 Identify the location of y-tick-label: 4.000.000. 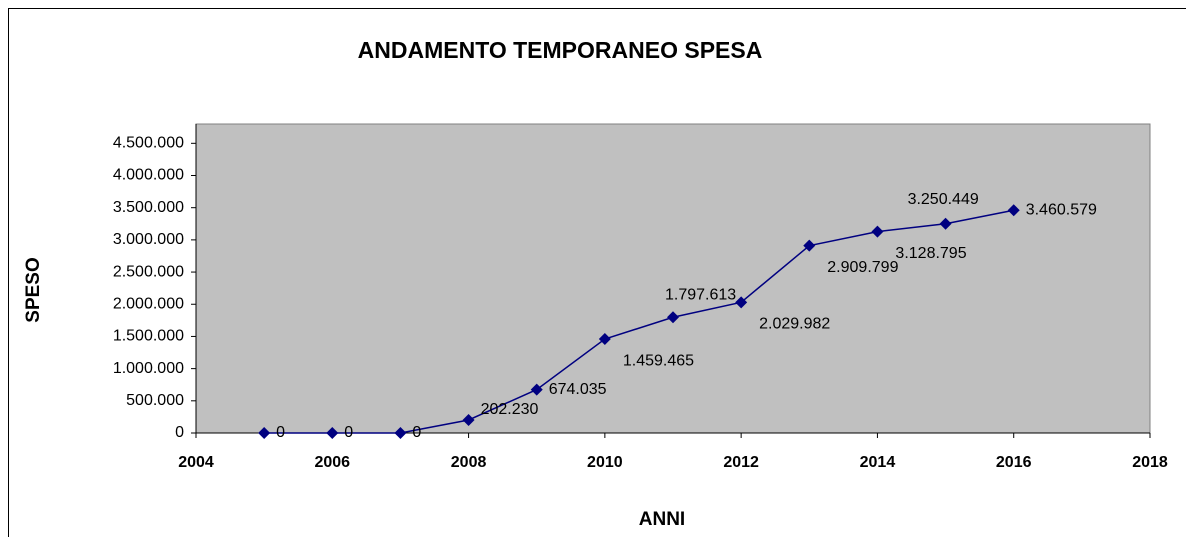
(148, 175).